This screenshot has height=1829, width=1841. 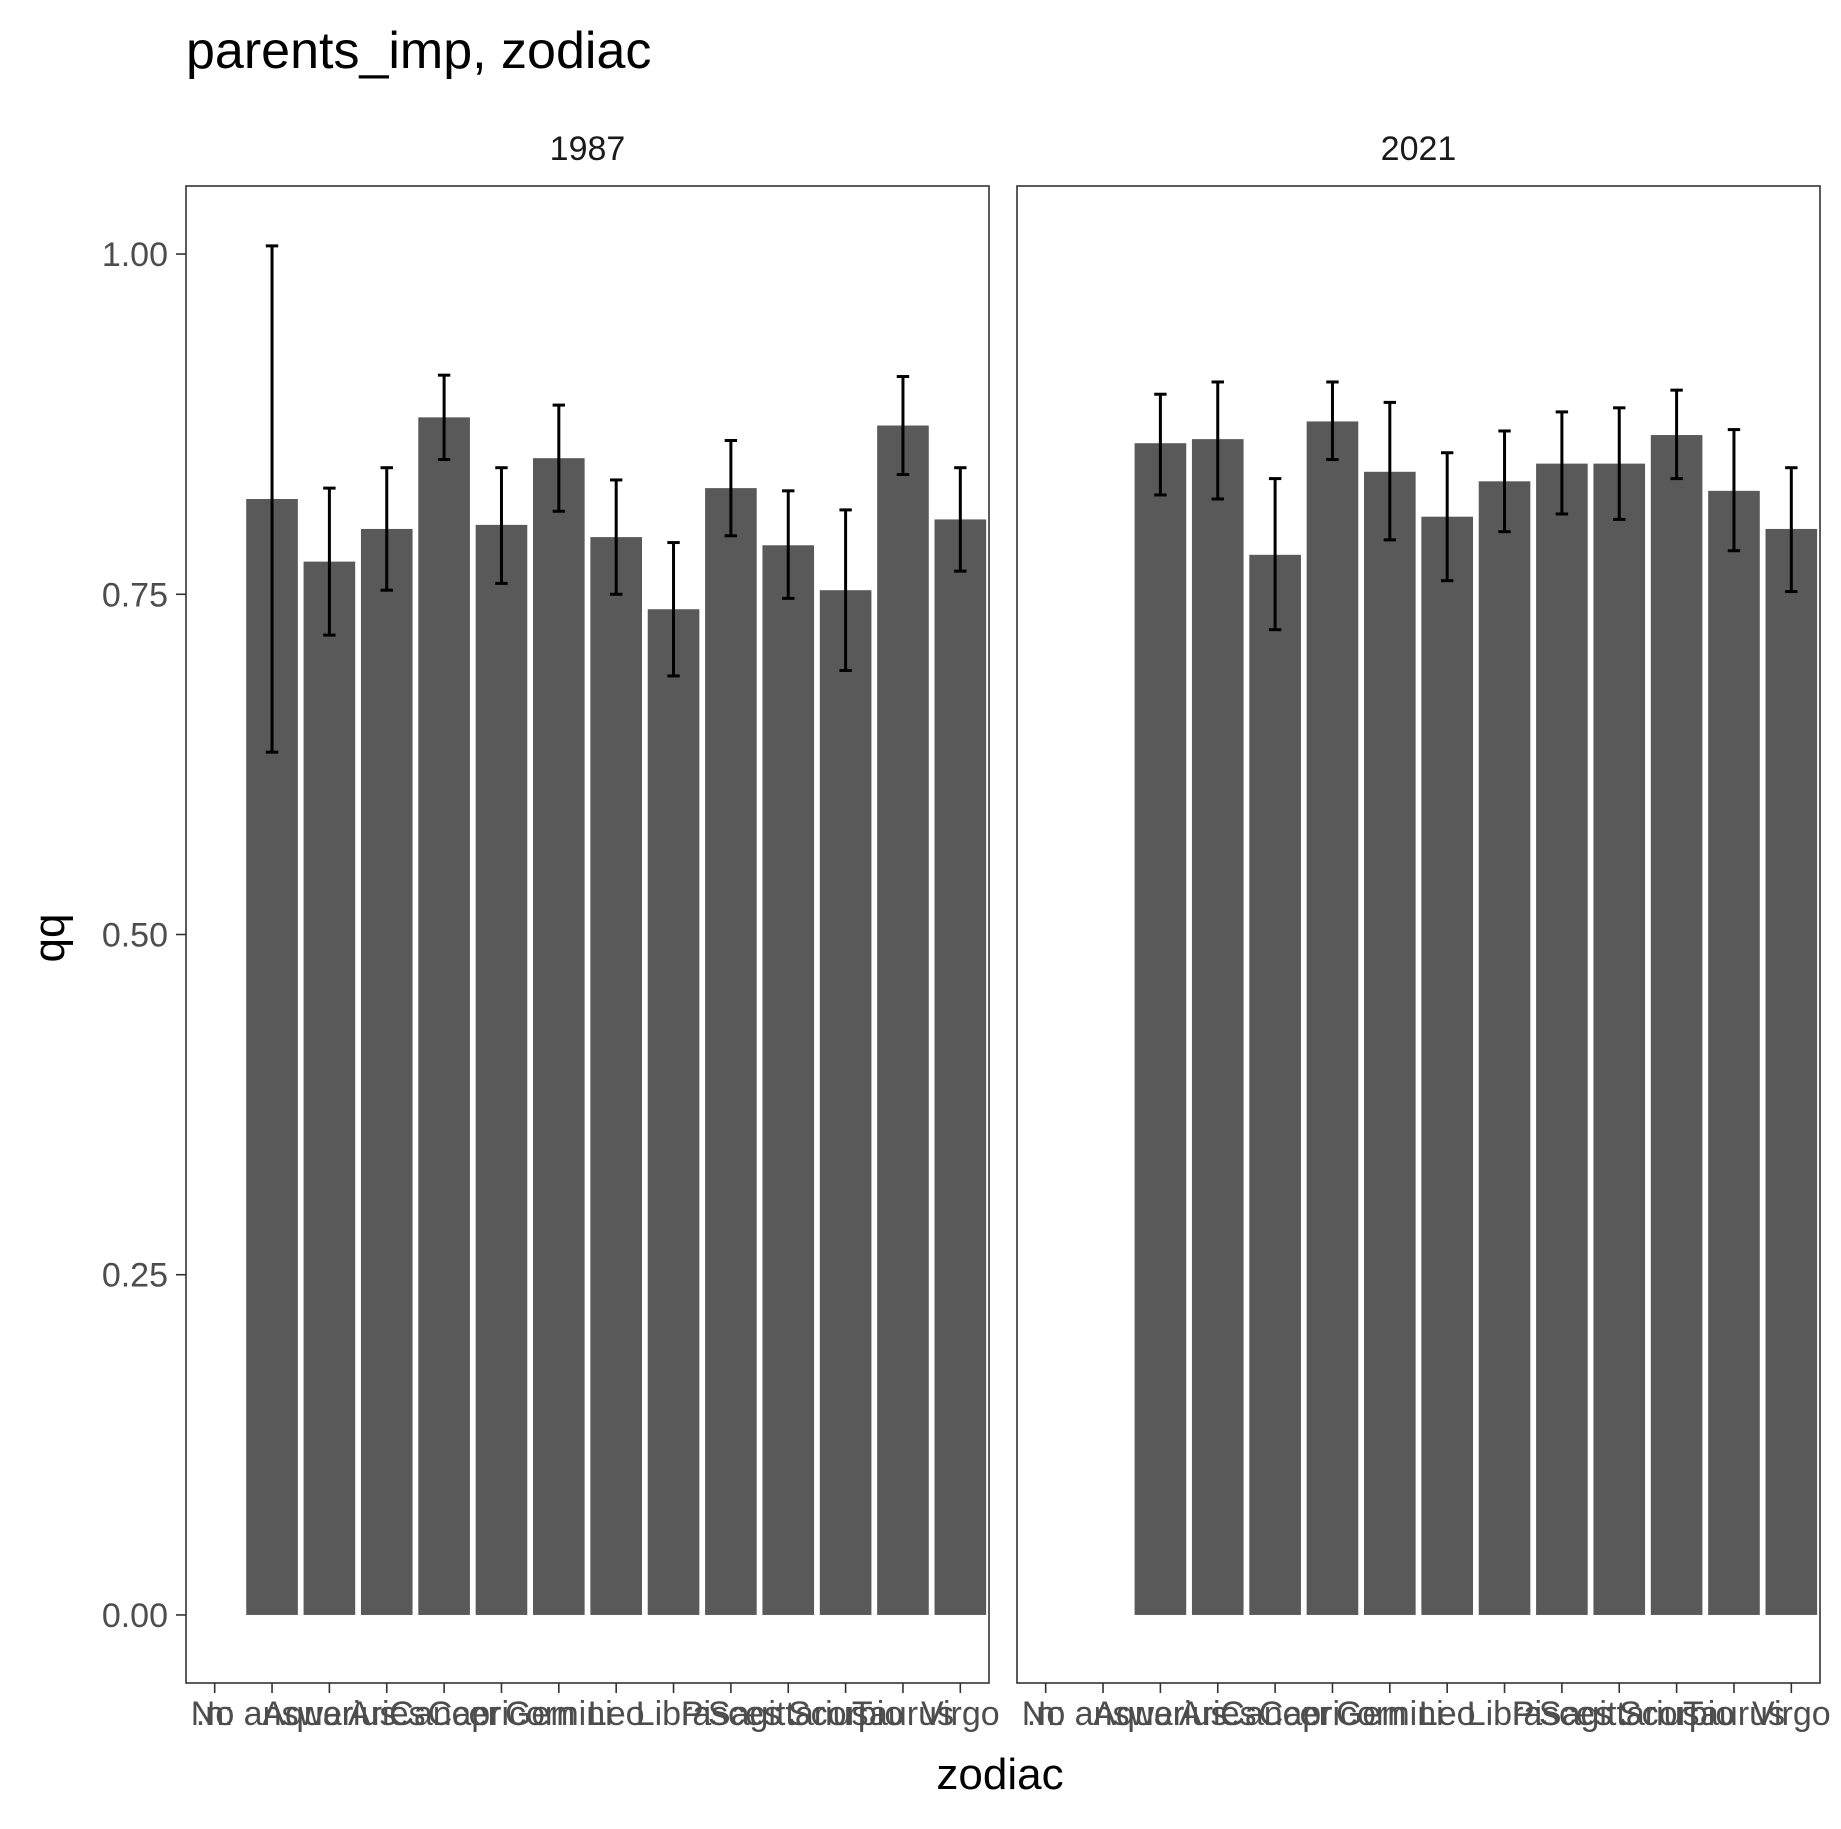 I want to click on y-tick-label: 1.00, so click(x=135, y=255).